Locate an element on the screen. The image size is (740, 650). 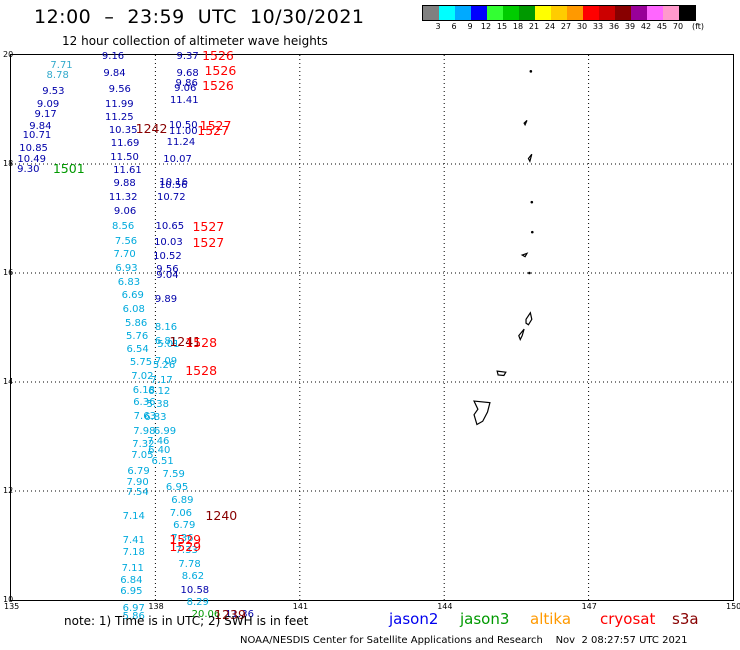
wave-height-label: 7.14 is located at coordinates (133, 517).